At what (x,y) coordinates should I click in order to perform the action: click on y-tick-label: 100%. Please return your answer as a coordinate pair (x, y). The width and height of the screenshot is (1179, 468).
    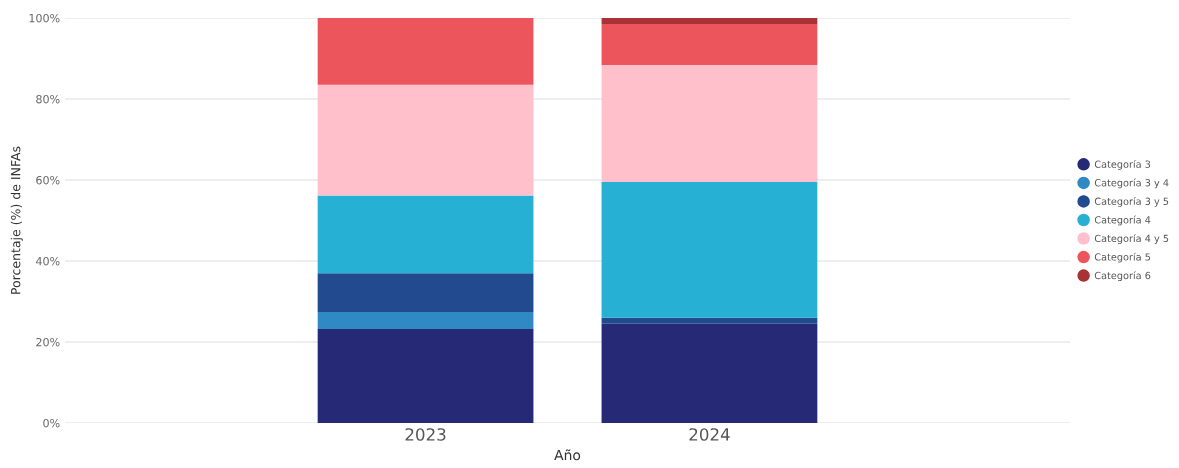
    Looking at the image, I should click on (44, 18).